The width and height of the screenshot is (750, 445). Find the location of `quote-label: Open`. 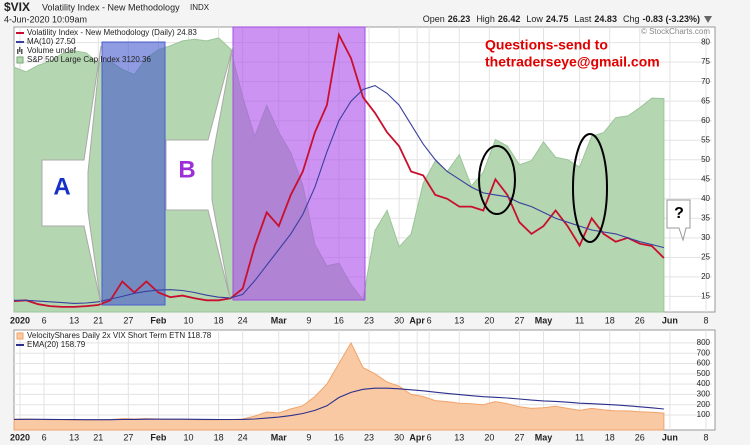

quote-label: Open is located at coordinates (434, 19).